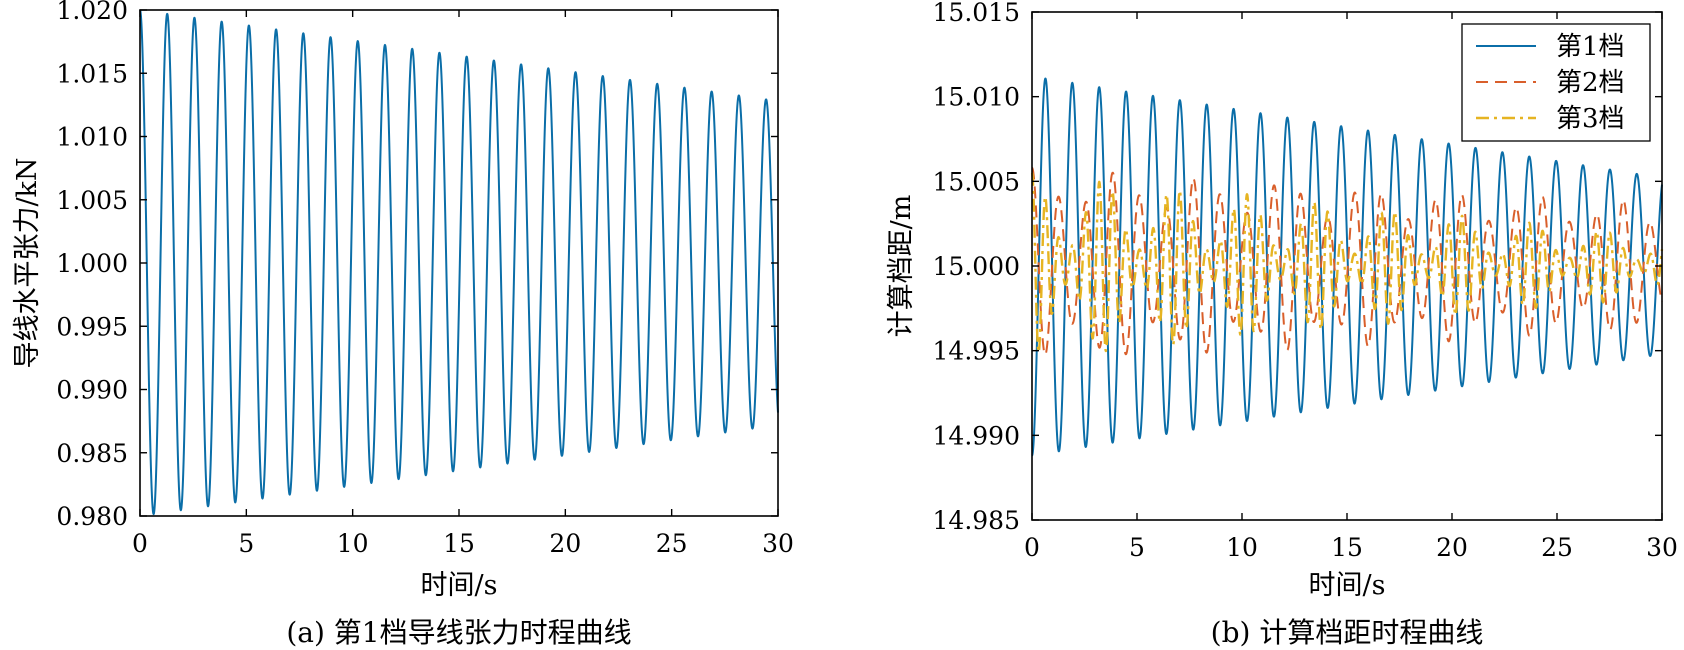 This screenshot has height=650, width=1684. What do you see at coordinates (1137, 547) in the screenshot?
I see `panel-b-x-tick-label: 5` at bounding box center [1137, 547].